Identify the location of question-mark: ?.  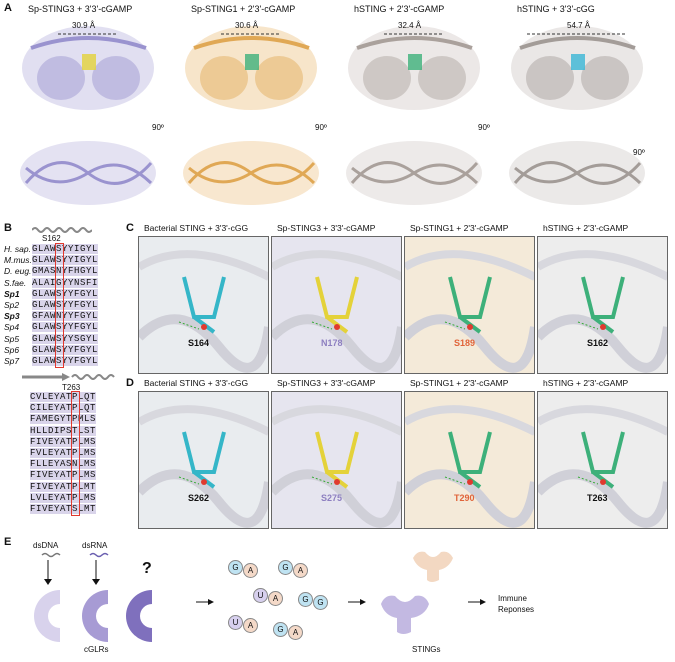
(147, 568).